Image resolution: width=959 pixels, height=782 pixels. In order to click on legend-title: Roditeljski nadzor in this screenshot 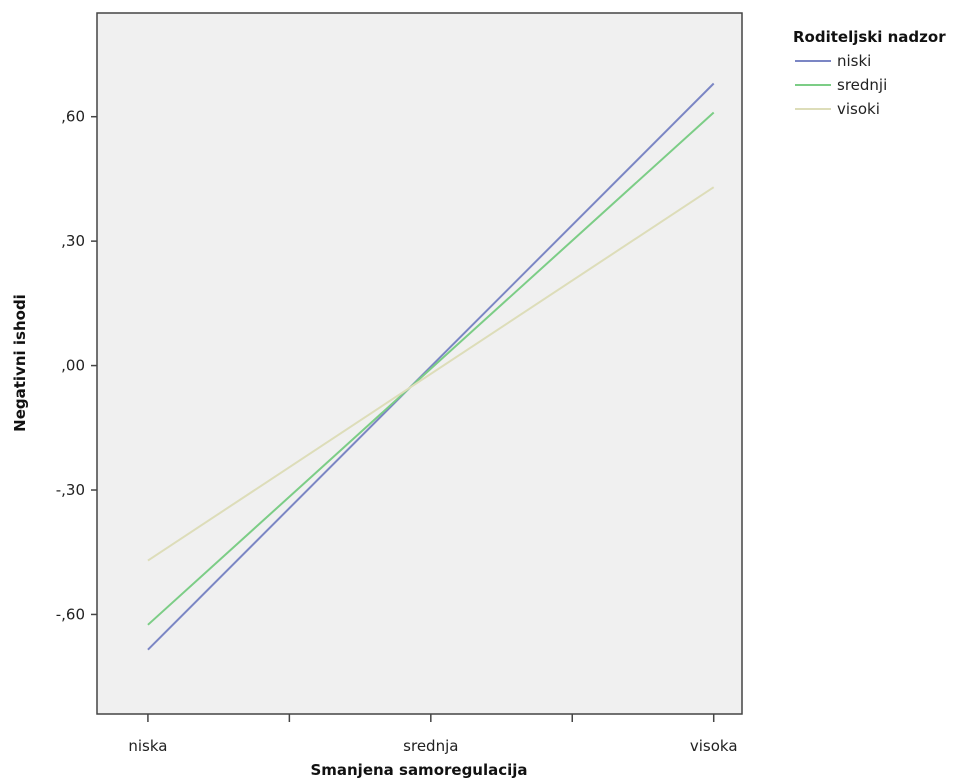, I will do `click(869, 37)`.